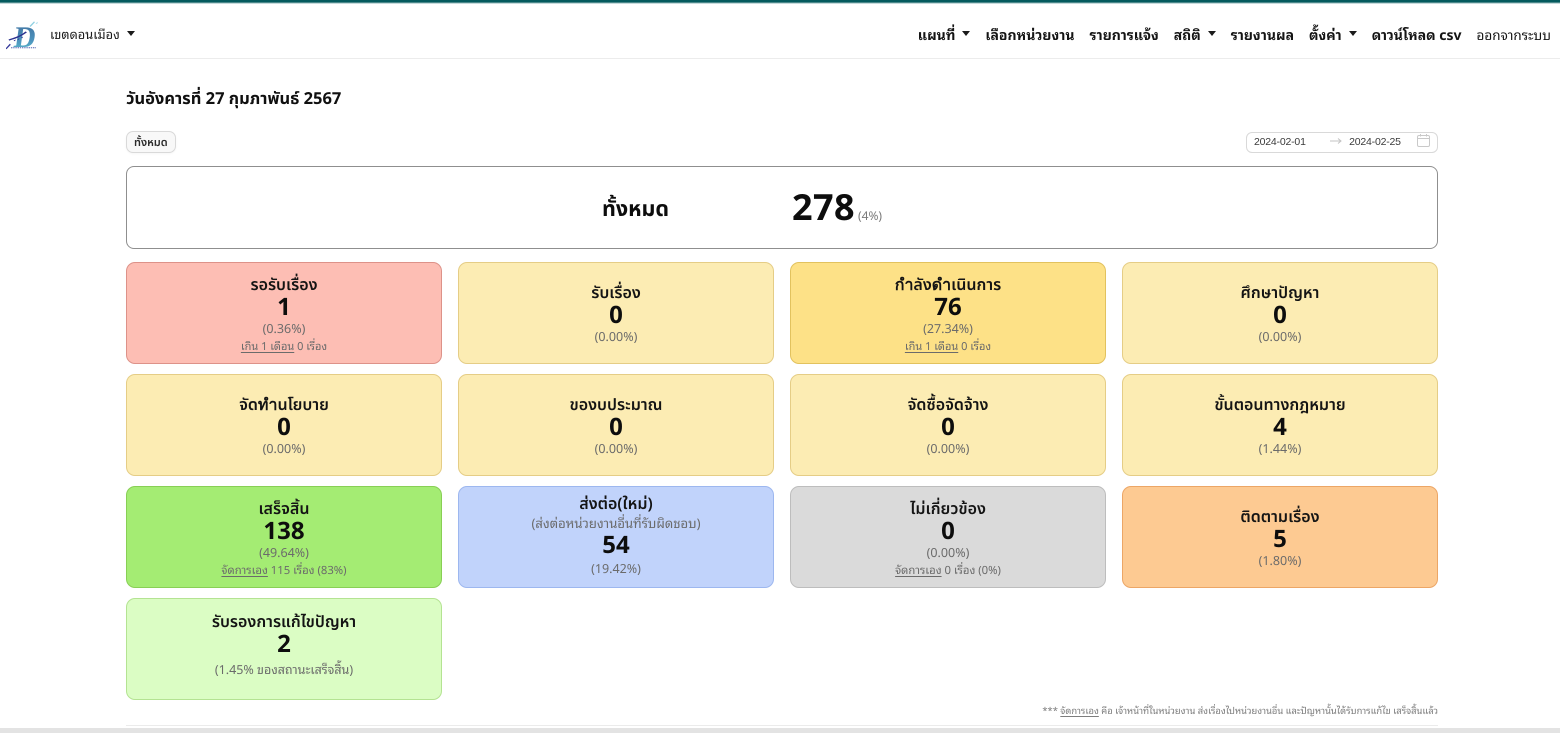 The width and height of the screenshot is (1560, 733). I want to click on svg-text: D, so click(25, 35).